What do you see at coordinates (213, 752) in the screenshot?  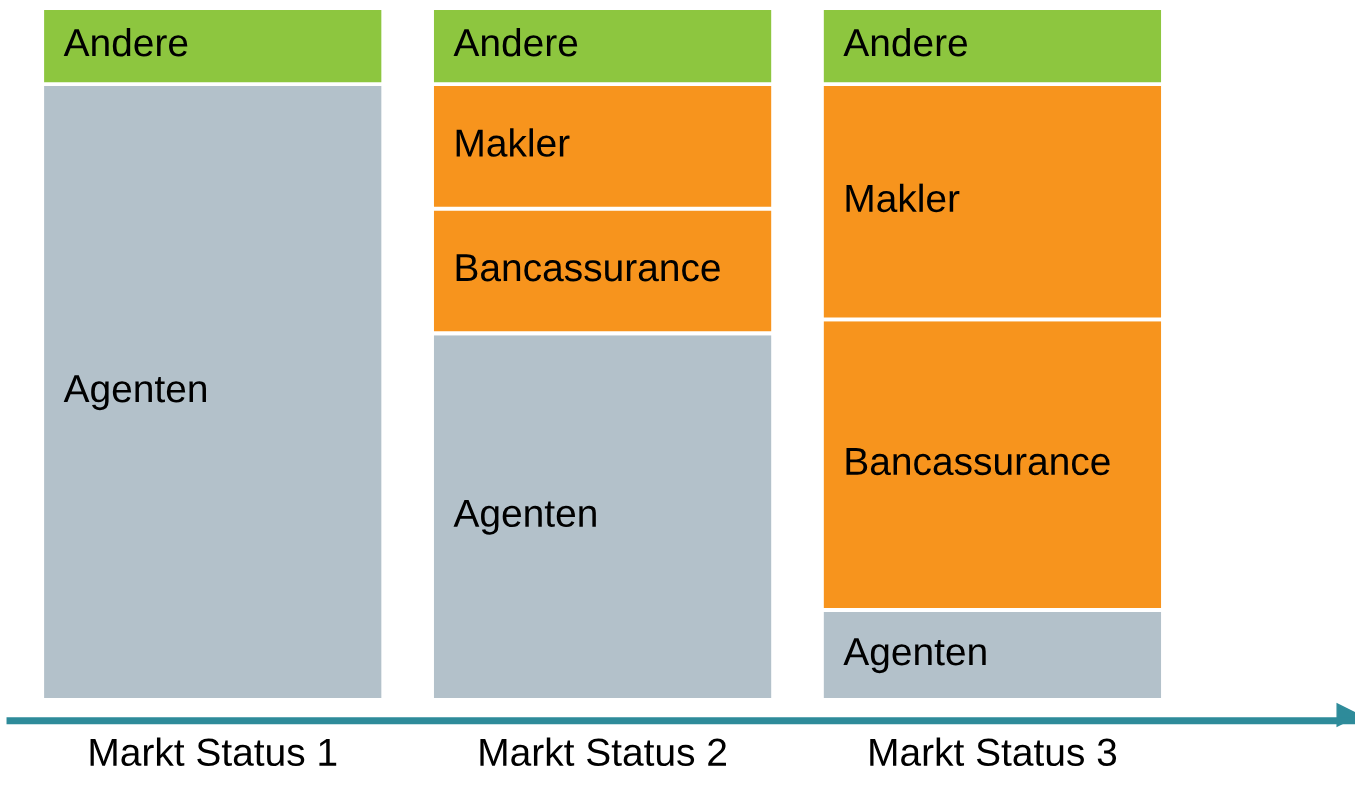 I see `x-tick-label: Markt Status 1` at bounding box center [213, 752].